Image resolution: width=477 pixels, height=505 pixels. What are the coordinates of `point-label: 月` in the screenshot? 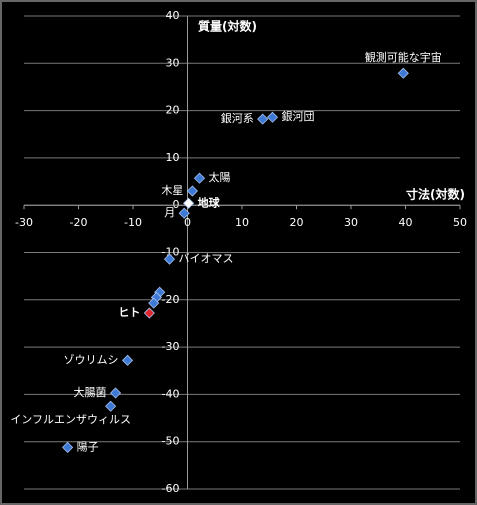 It's located at (169, 212).